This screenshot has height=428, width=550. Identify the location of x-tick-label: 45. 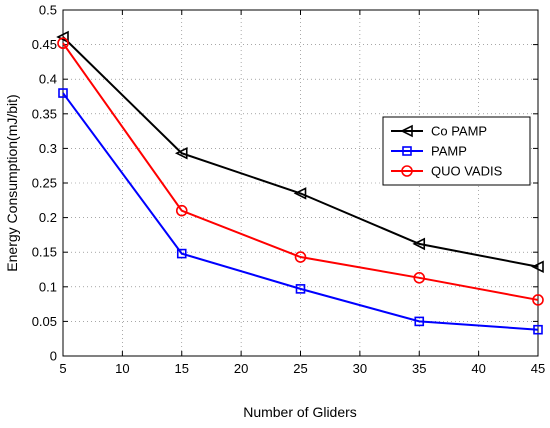
(538, 368).